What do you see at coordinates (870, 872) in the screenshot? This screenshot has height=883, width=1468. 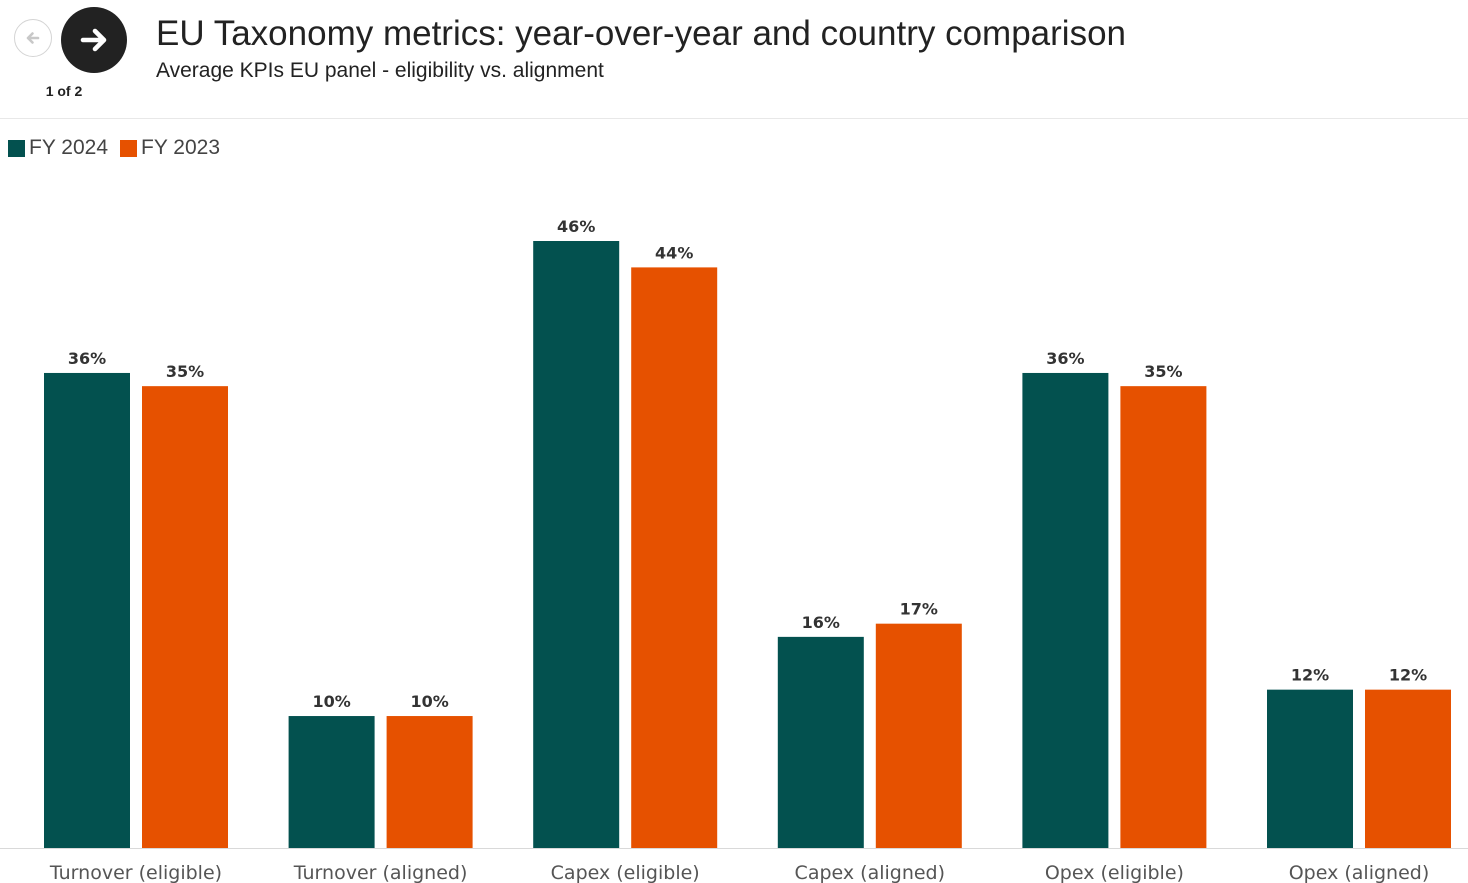 I see `category-label-3: Capex (aligned)` at bounding box center [870, 872].